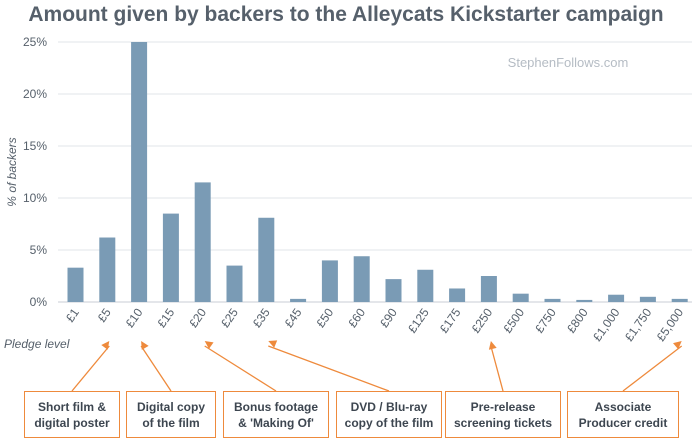 This screenshot has width=700, height=441. Describe the element at coordinates (12, 171) in the screenshot. I see `y-axis-label: % of backers` at that location.